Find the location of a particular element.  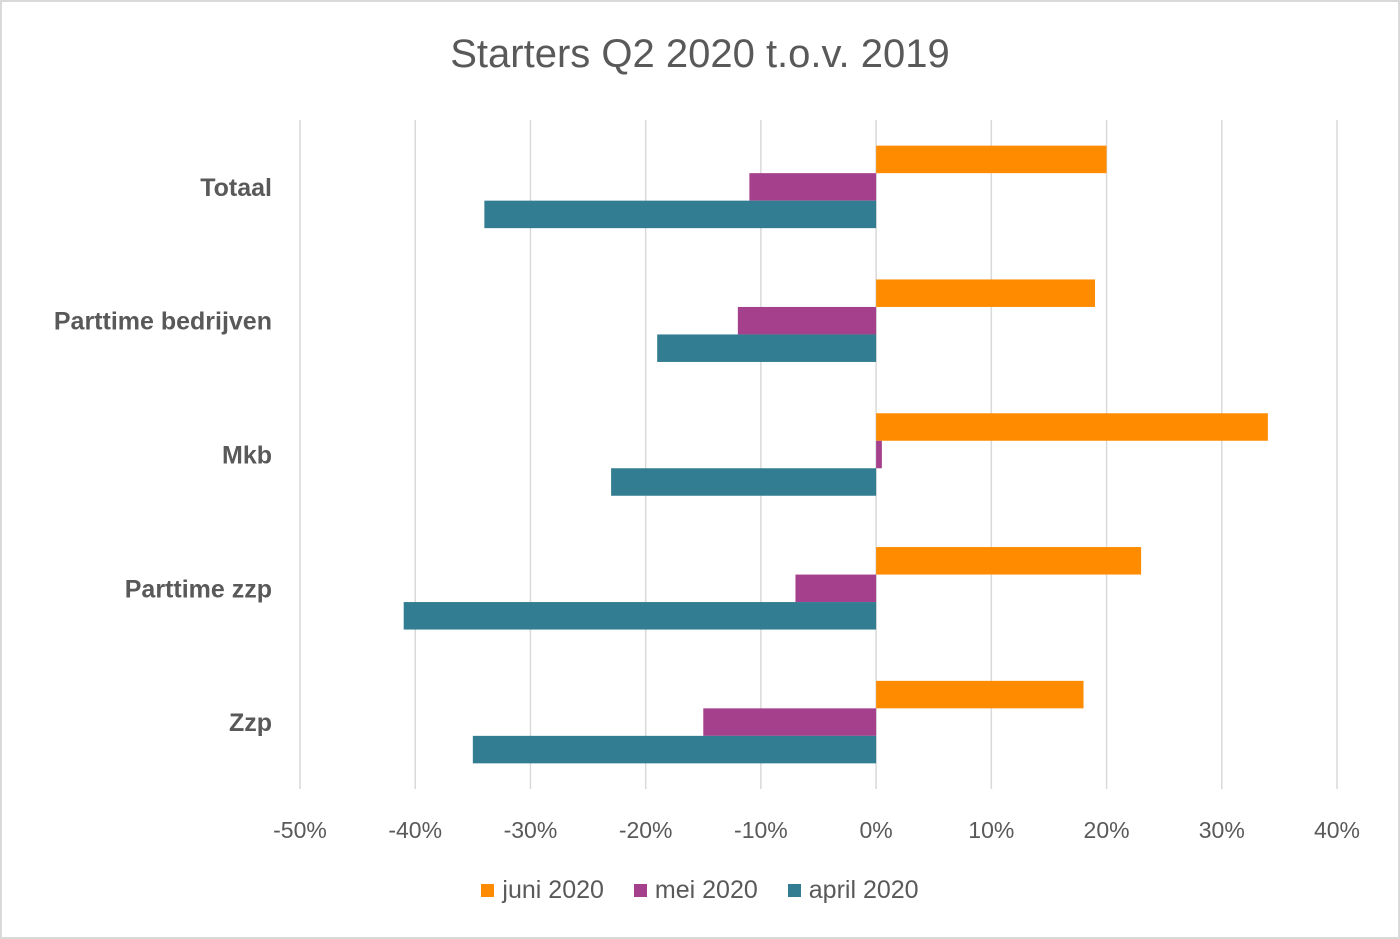

legend-item: april 2020 is located at coordinates (853, 890).